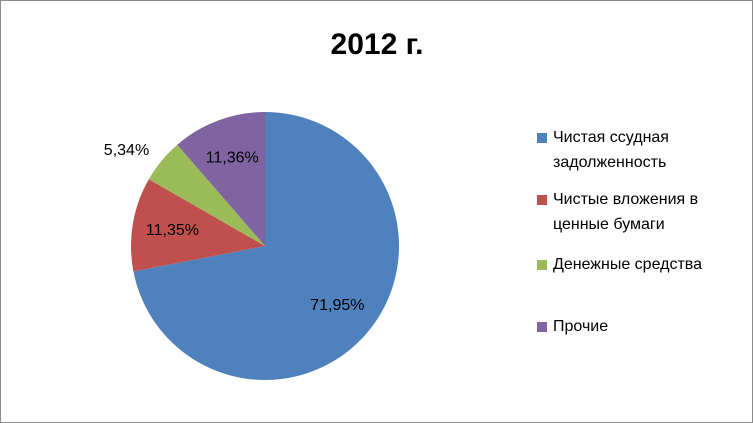 This screenshot has height=423, width=753. Describe the element at coordinates (632, 326) in the screenshot. I see `legend-item: Прочие` at that location.